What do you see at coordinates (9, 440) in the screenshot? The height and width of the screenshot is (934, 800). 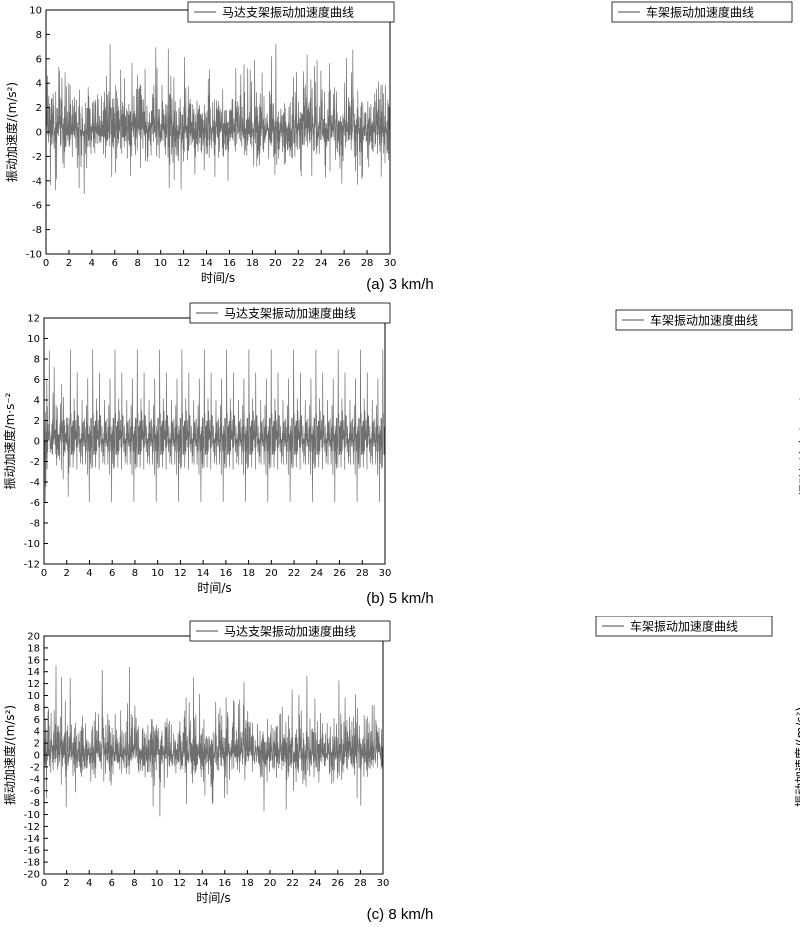 I see `y-axis-label: 振动加速度/m·s⁻²` at bounding box center [9, 440].